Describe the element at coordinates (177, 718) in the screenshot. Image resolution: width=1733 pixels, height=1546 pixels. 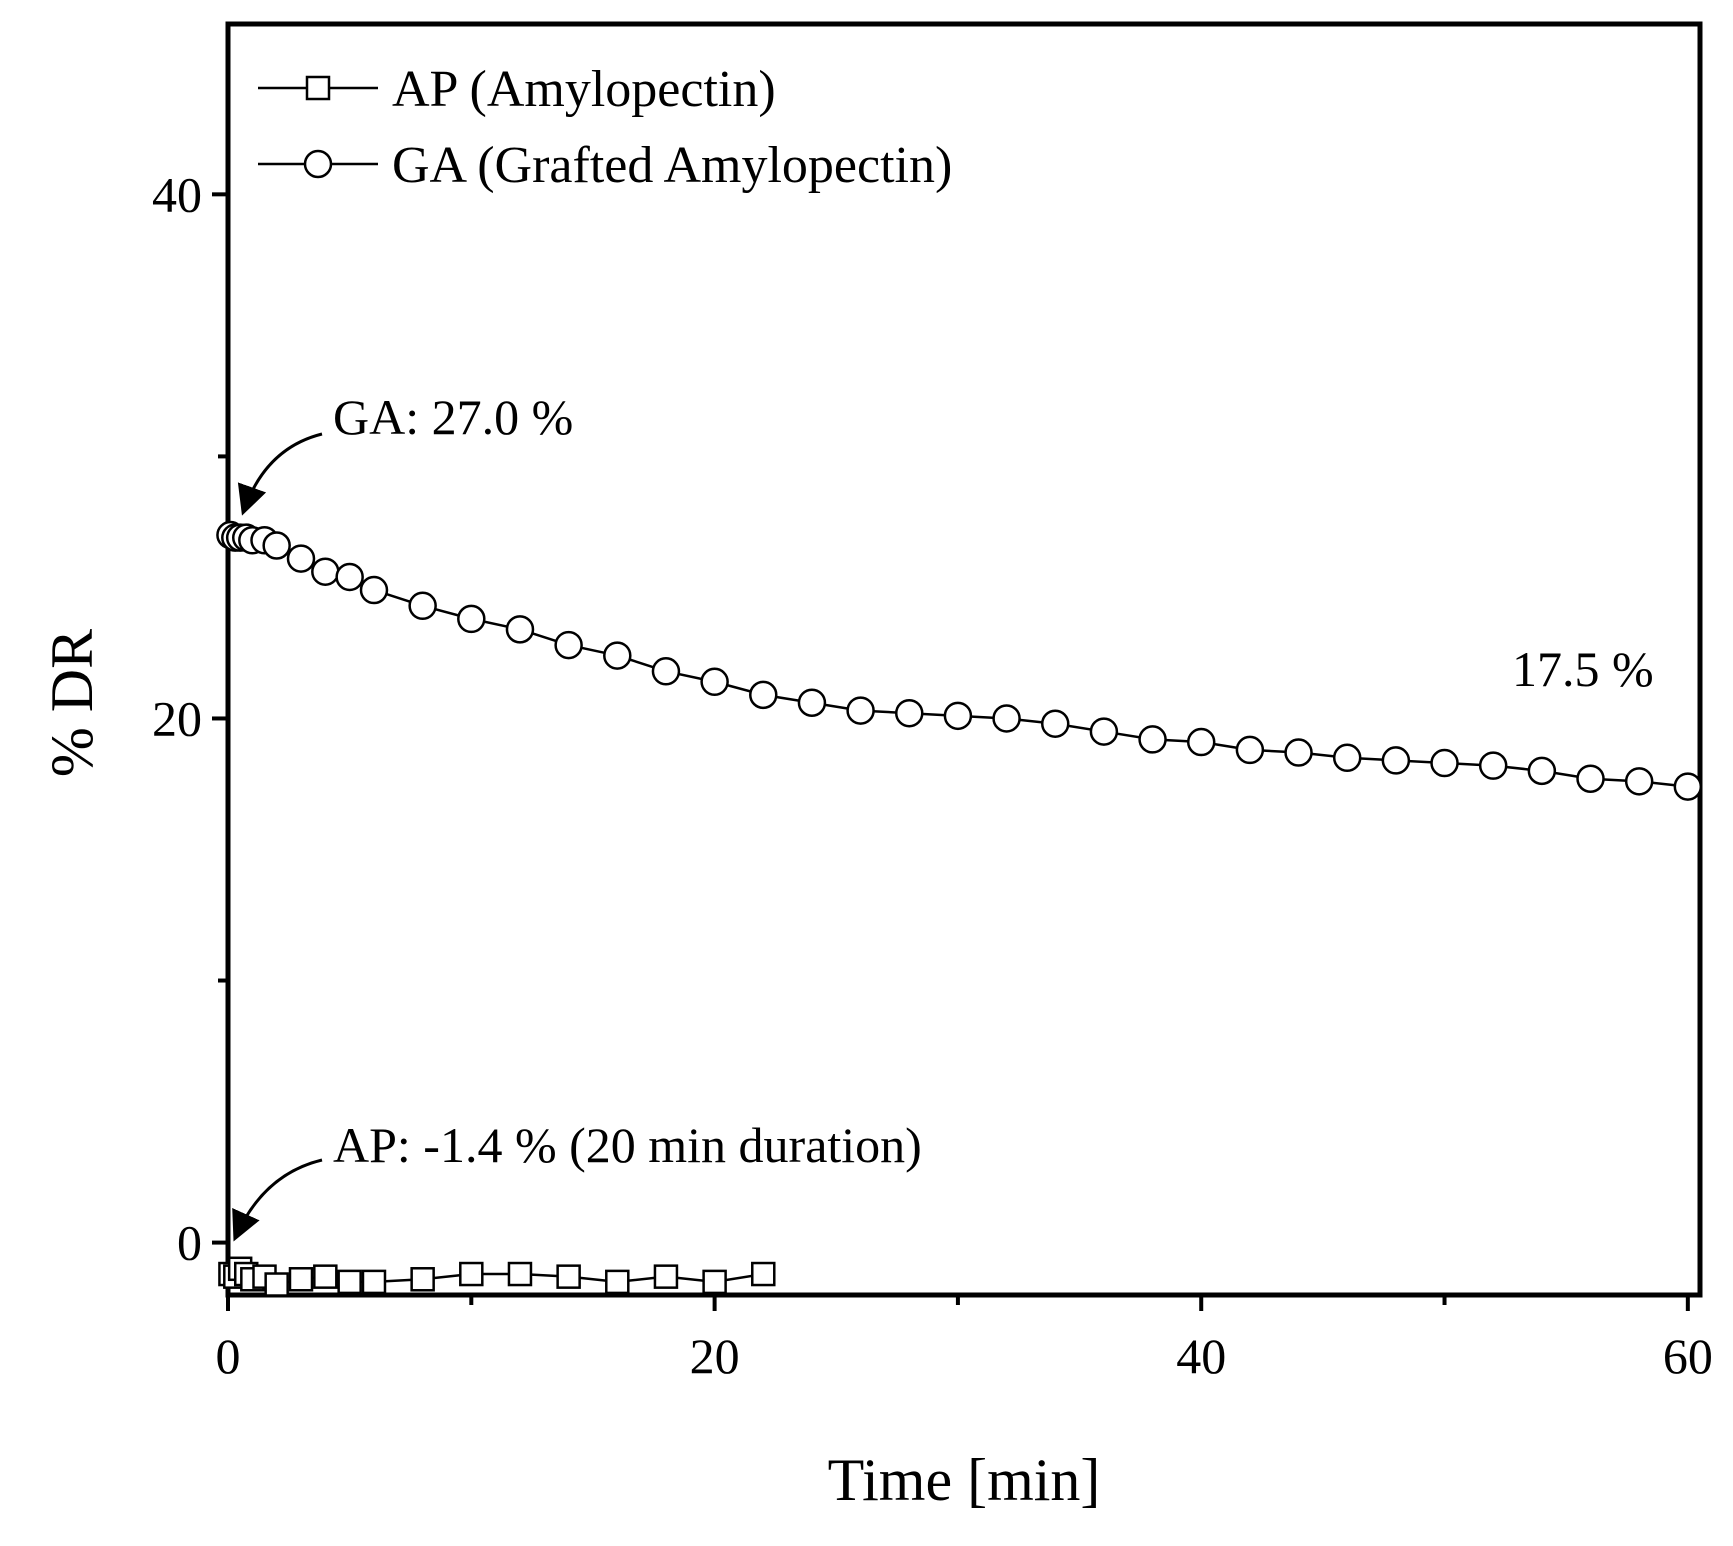
I see `y-tick-label: 20` at that location.